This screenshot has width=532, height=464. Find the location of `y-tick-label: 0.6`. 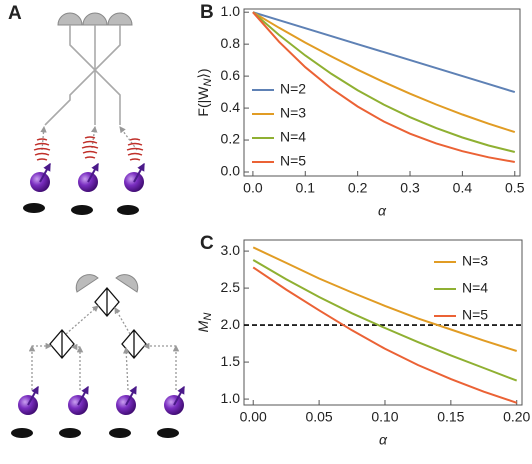

y-tick-label: 0.6 is located at coordinates (231, 75).